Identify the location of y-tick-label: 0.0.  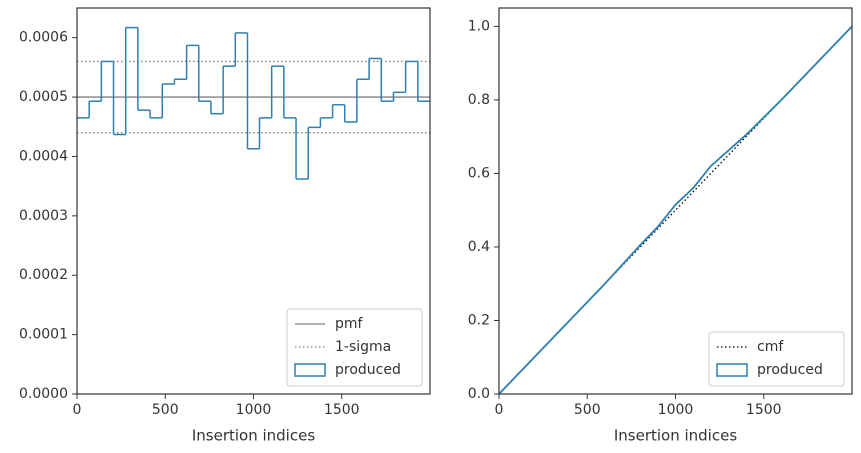
(479, 394).